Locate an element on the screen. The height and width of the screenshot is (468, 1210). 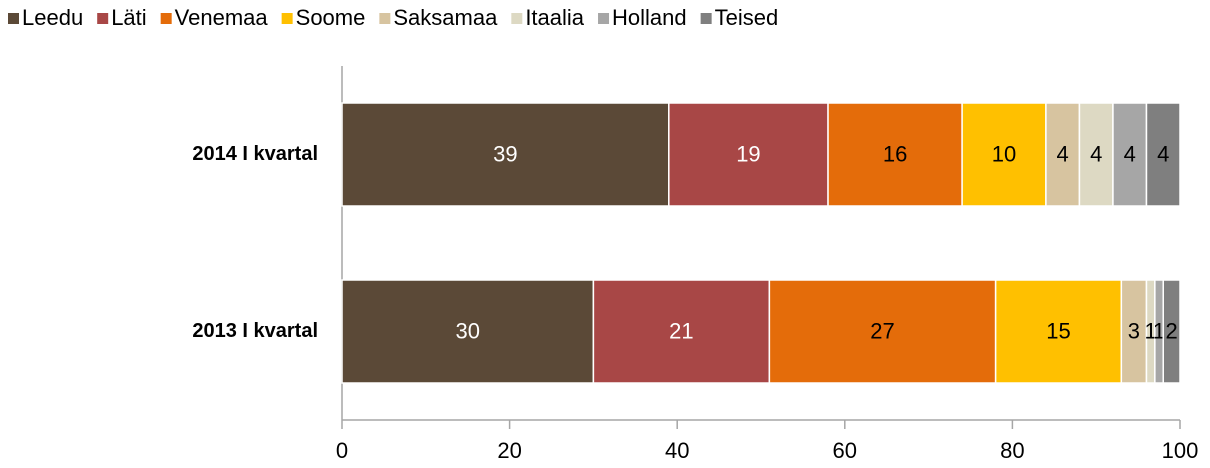
data-label: 39 is located at coordinates (505, 153).